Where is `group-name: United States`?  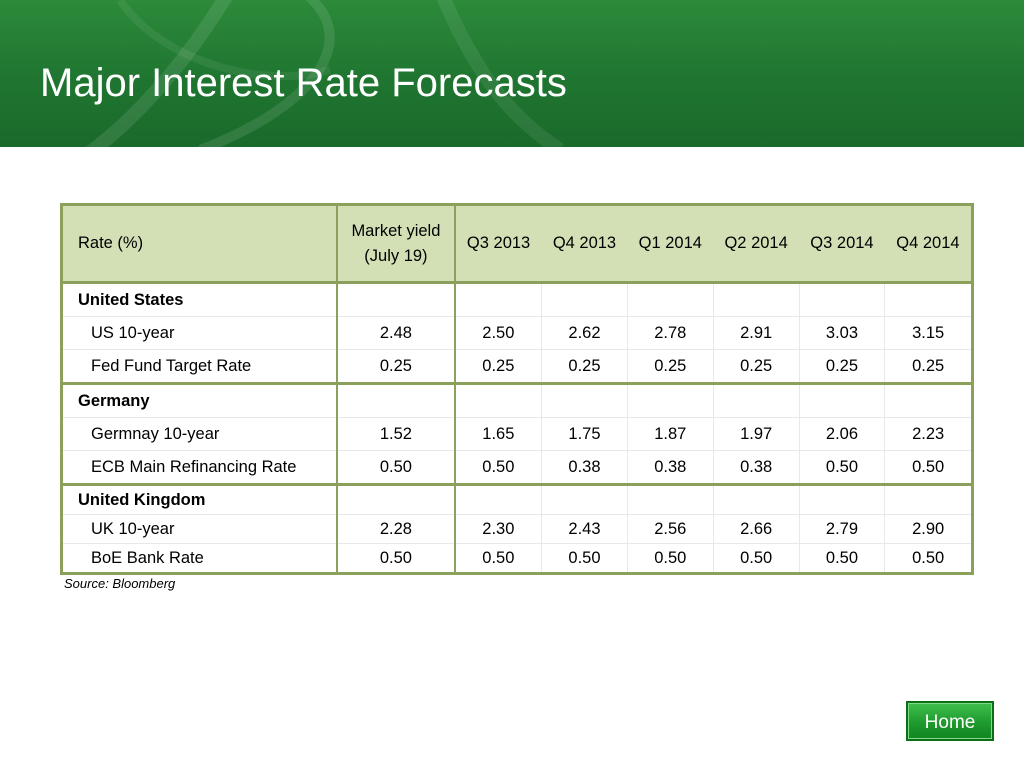 group-name: United States is located at coordinates (199, 299).